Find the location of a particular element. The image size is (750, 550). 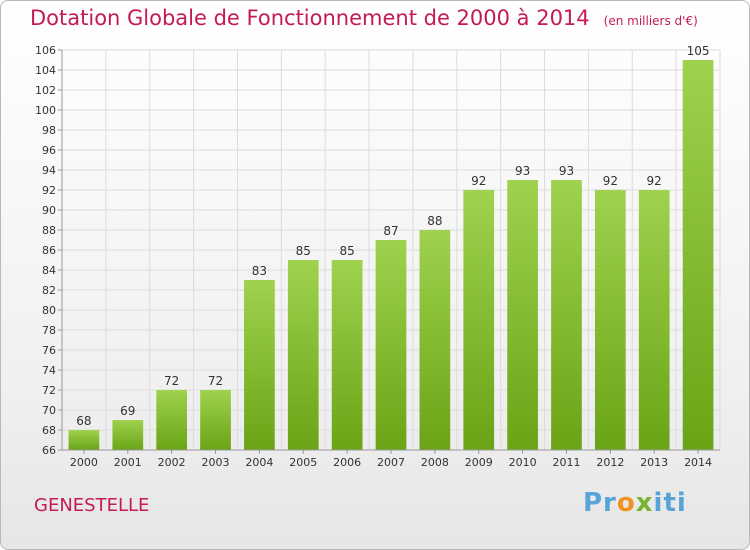

x-tick-label: 2013 is located at coordinates (654, 462).